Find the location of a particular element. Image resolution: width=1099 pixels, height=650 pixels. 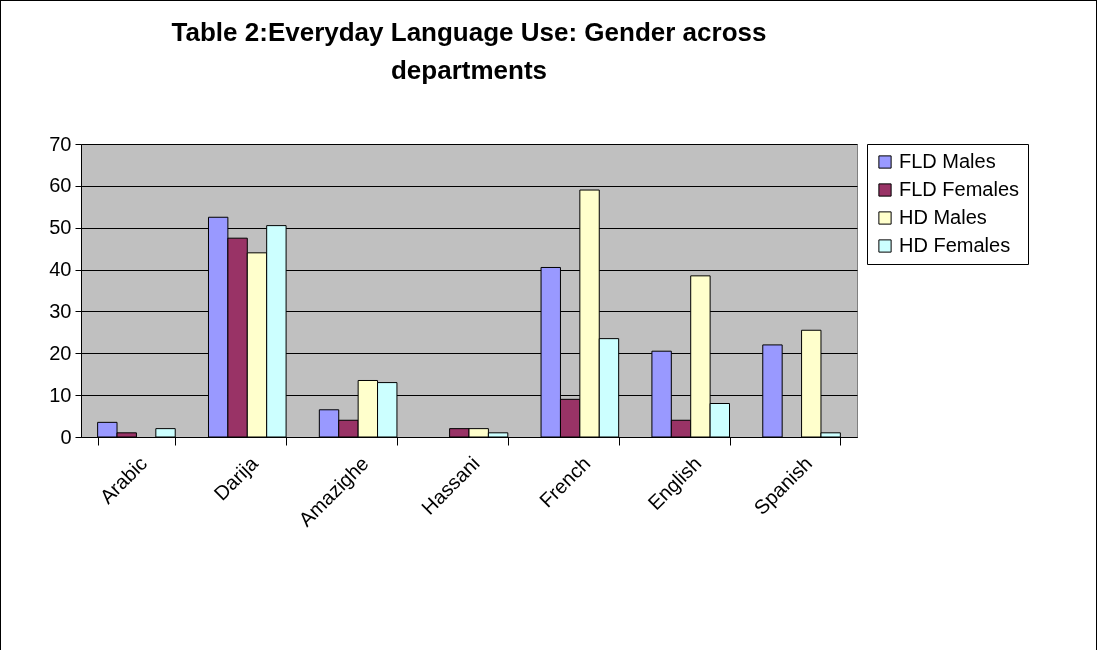

y-tick-label: 70 is located at coordinates (60, 143).